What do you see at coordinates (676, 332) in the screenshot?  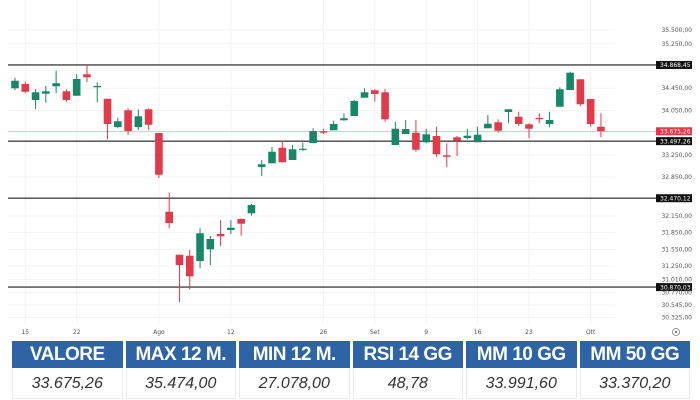 I see `settings-icon` at bounding box center [676, 332].